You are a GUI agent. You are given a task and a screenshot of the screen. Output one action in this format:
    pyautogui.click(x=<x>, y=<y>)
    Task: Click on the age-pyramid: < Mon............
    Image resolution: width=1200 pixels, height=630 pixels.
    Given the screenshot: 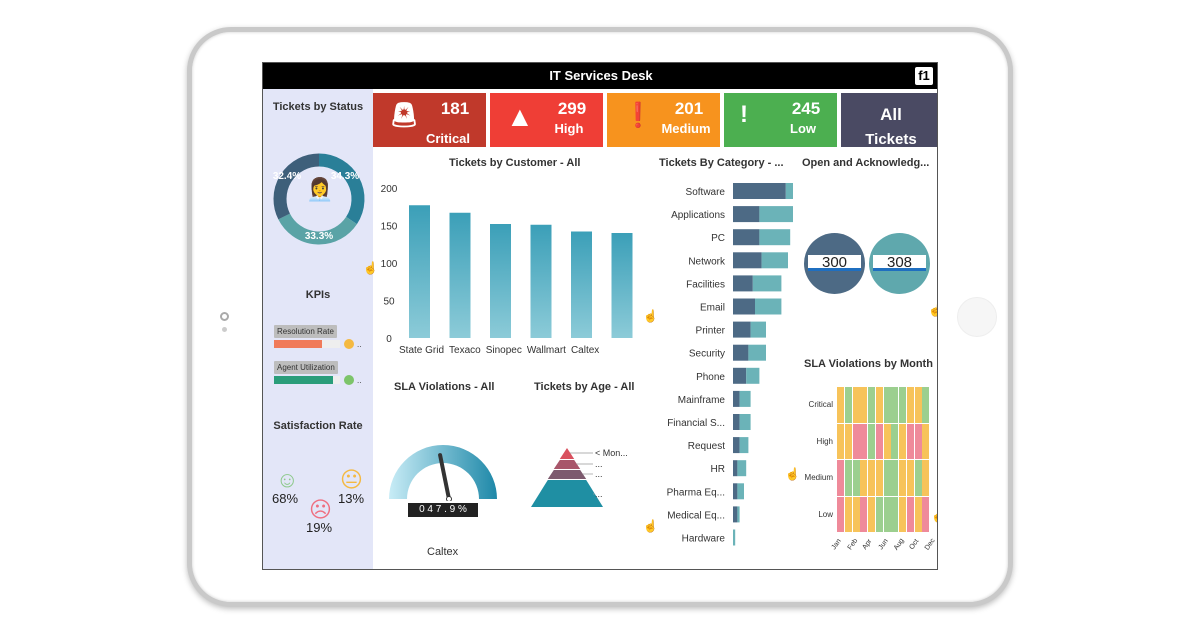 What is the action you would take?
    pyautogui.click(x=591, y=480)
    